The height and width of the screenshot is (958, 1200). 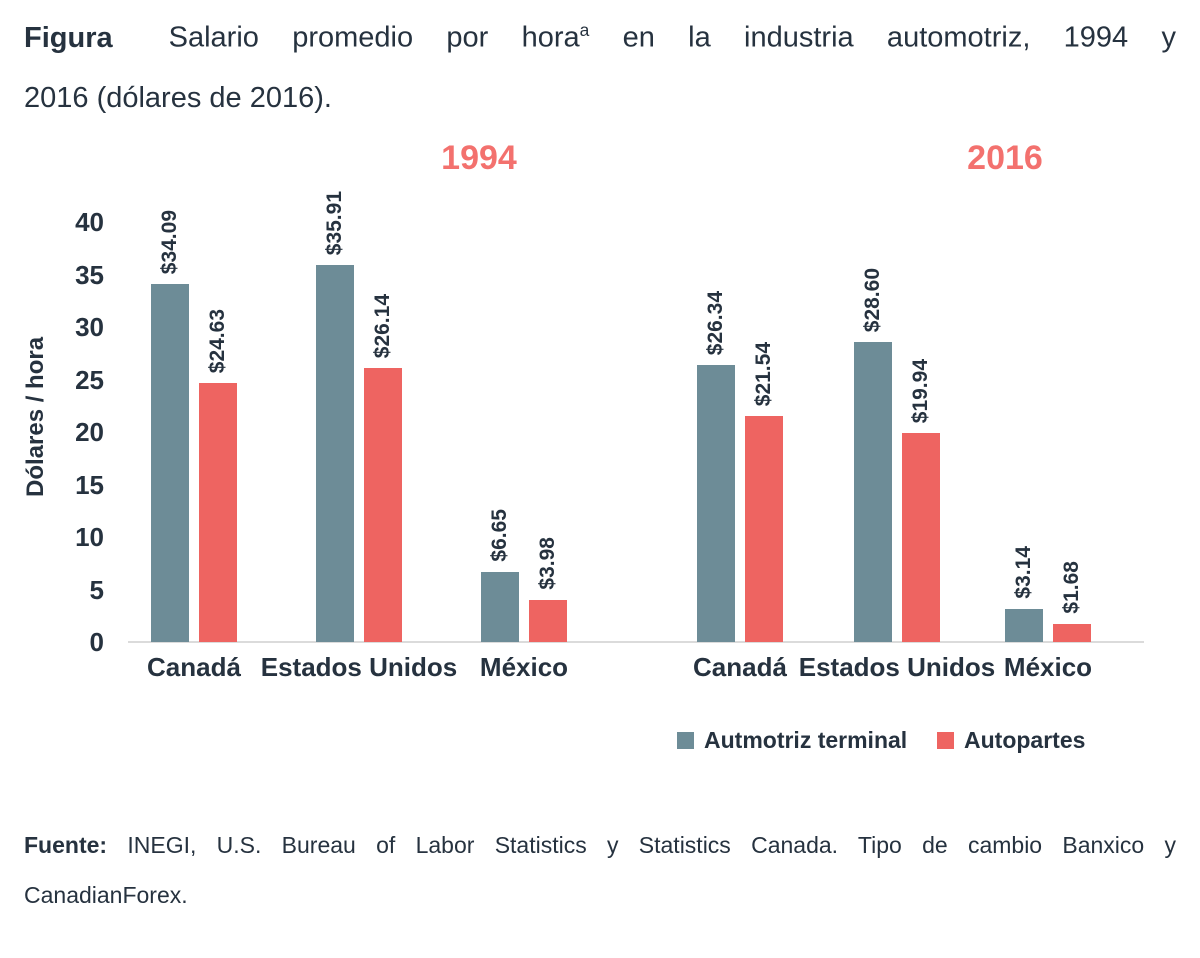 What do you see at coordinates (106, 895) in the screenshot?
I see `source-line2: CanadianForex.` at bounding box center [106, 895].